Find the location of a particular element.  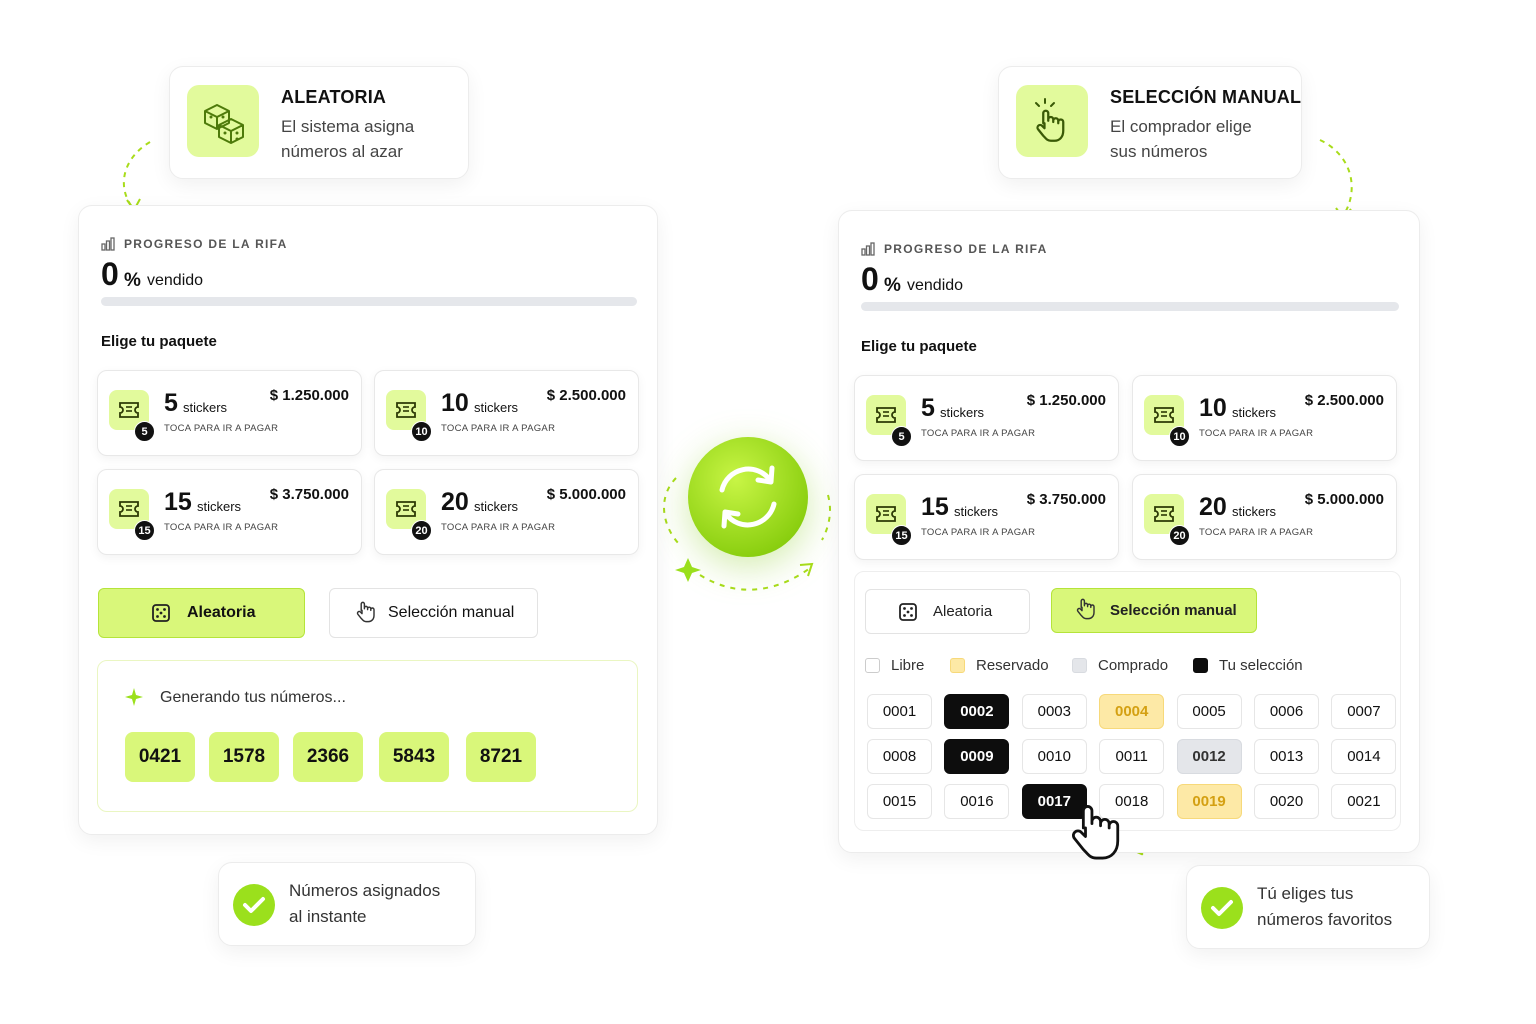

number-cell: 0019 is located at coordinates (1209, 801).